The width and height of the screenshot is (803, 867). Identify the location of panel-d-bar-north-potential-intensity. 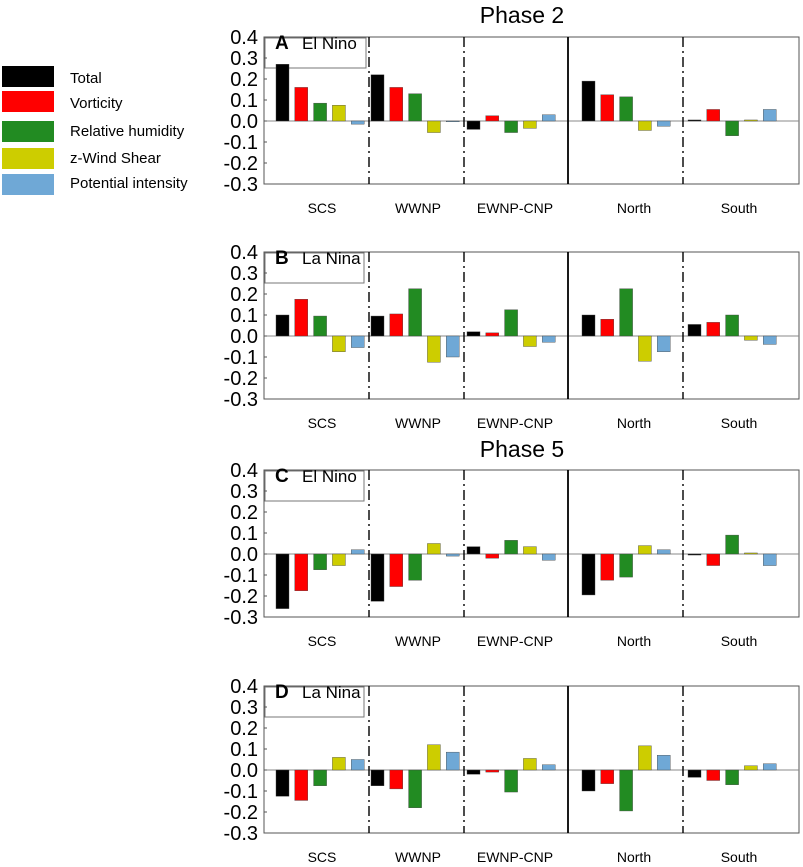
(664, 763).